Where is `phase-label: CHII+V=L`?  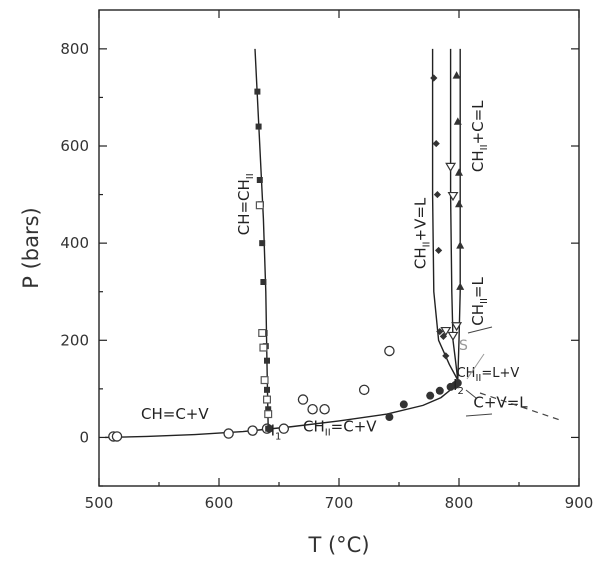
phase-label: CHII+V=L is located at coordinates (421, 233).